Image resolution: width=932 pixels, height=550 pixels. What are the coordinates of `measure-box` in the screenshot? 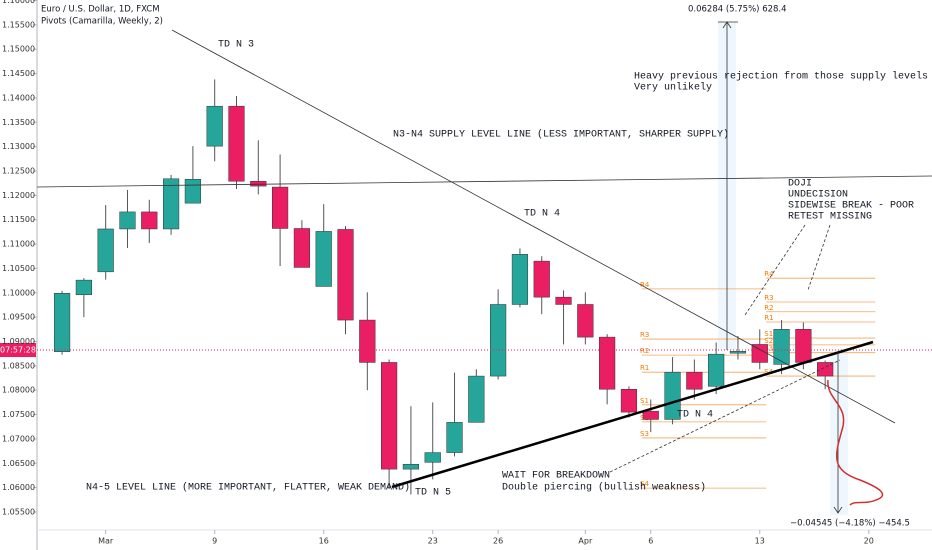 It's located at (839, 432).